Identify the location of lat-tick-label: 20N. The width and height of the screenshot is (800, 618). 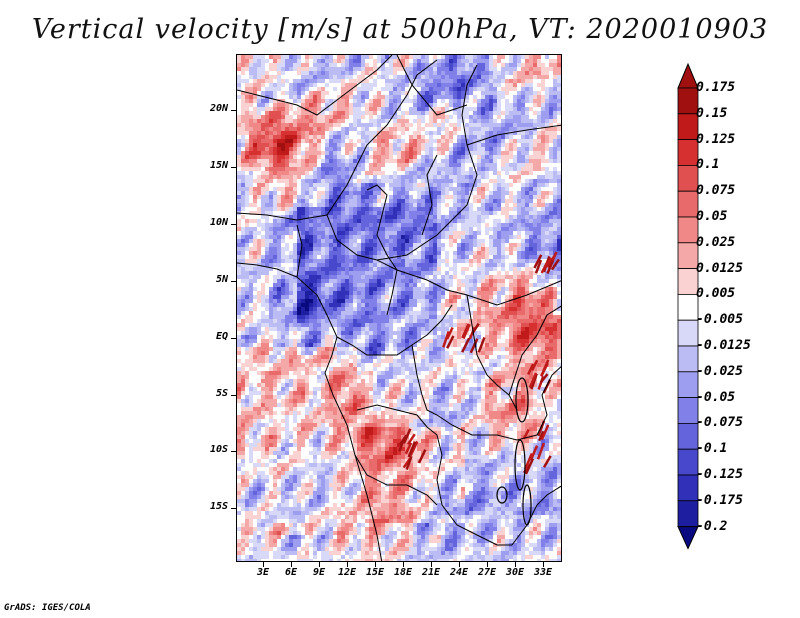
(218, 108).